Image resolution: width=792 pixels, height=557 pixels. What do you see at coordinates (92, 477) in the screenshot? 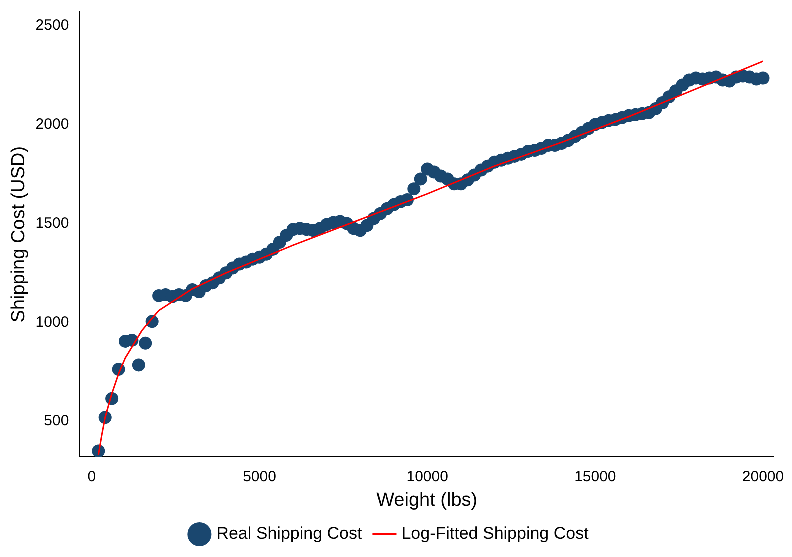
I see `x-tick-label: 0` at bounding box center [92, 477].